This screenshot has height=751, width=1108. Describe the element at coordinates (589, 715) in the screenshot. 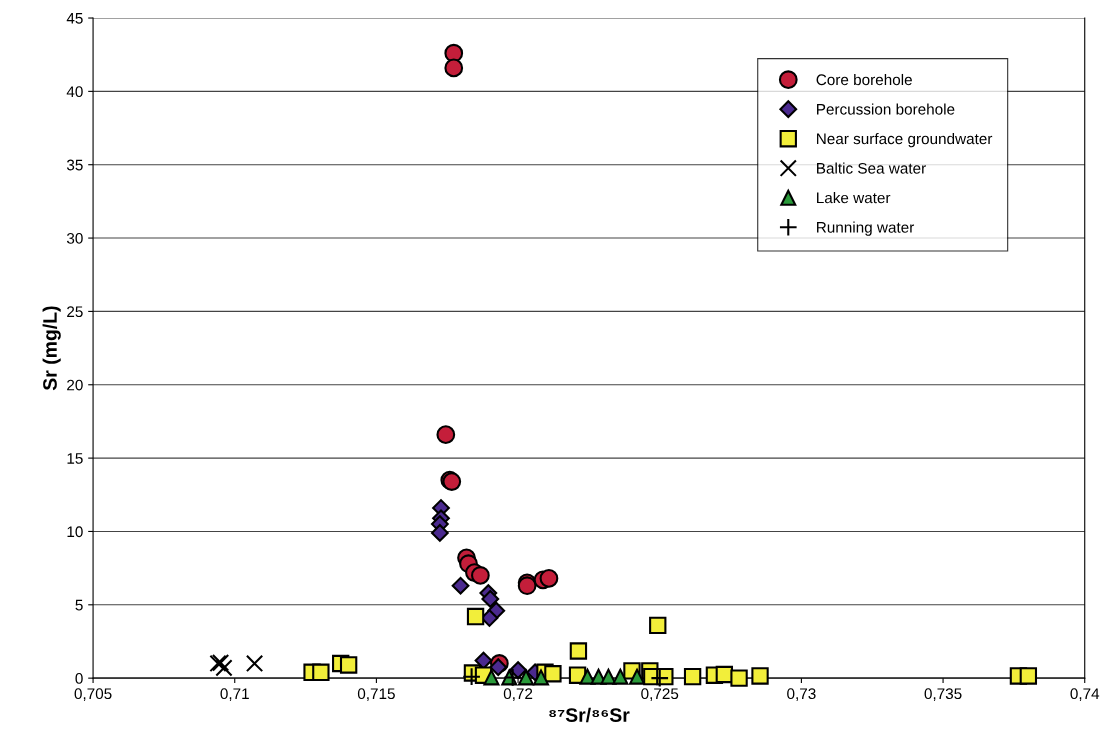

I see `x-axis-title: ⁸⁷Sr/⁸⁶Sr` at that location.